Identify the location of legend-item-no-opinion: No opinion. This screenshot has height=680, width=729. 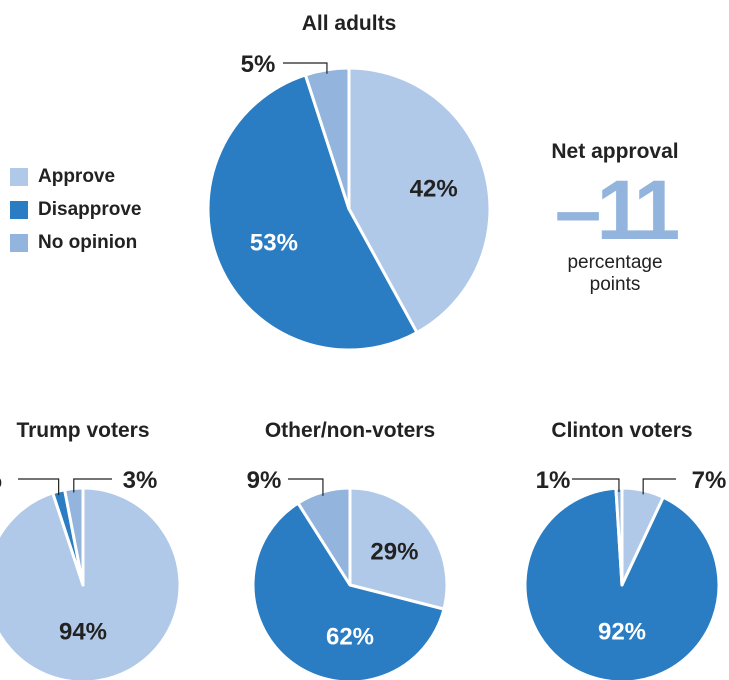
(75, 242).